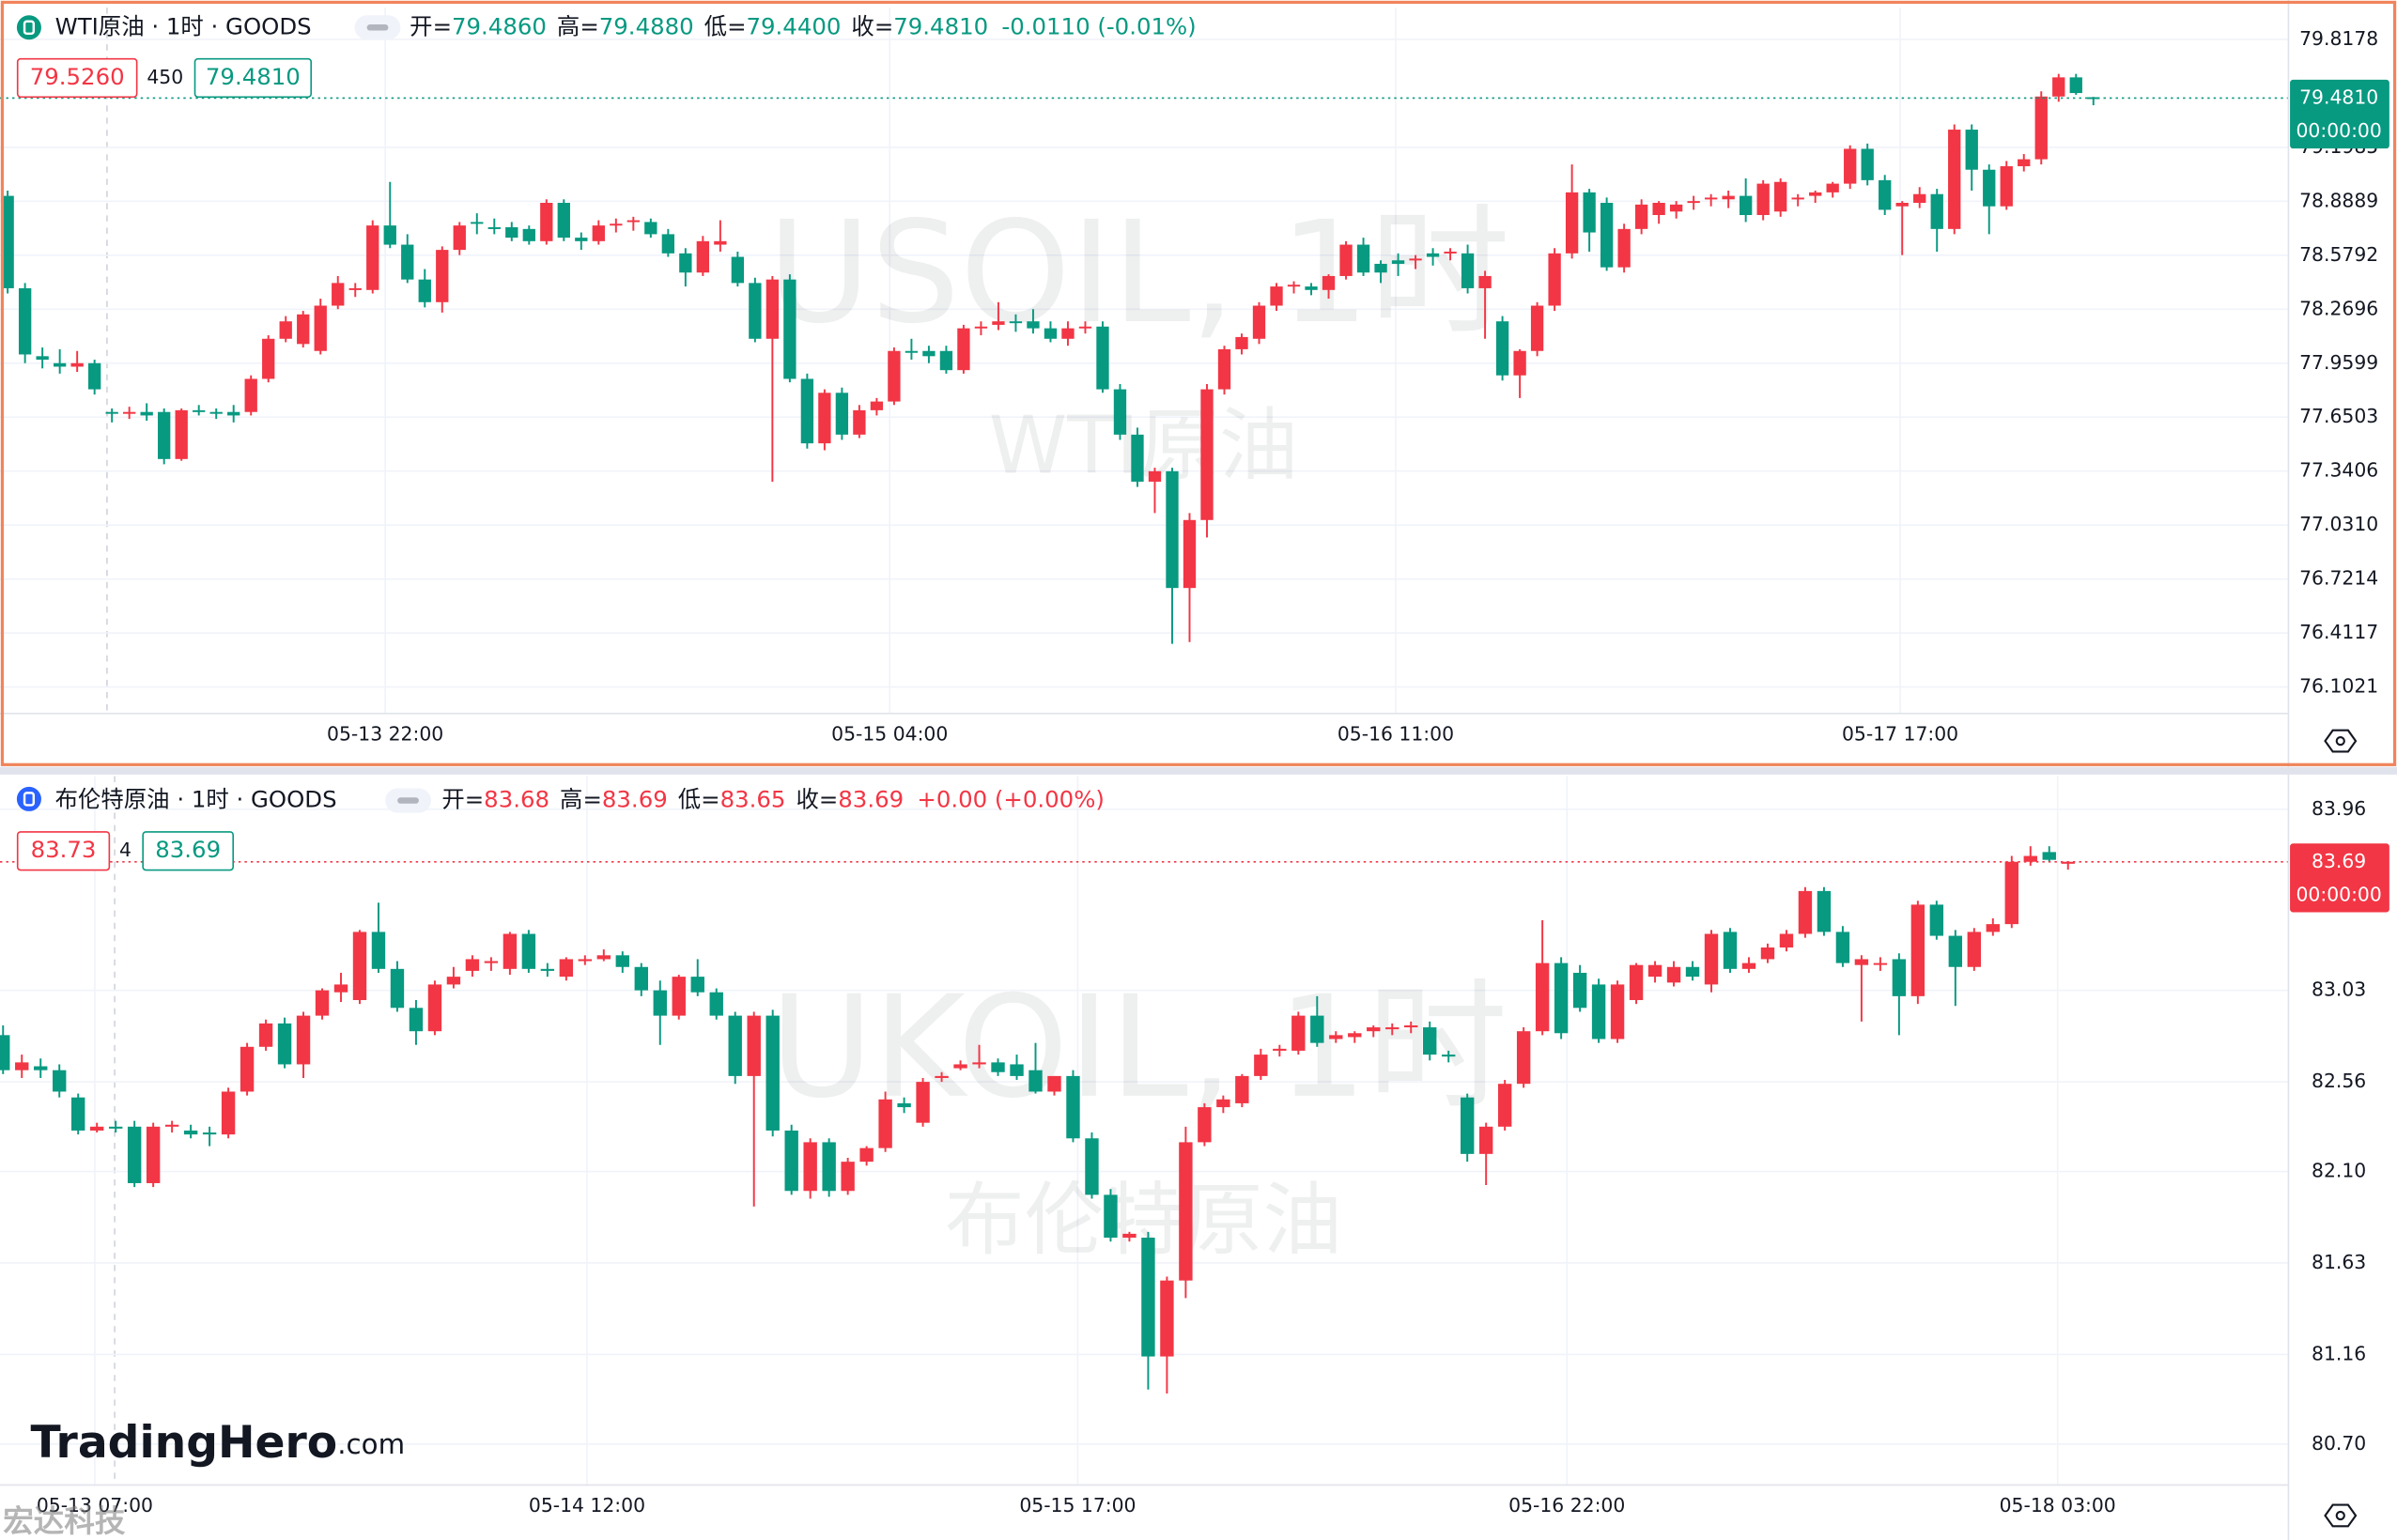  Describe the element at coordinates (2338, 200) in the screenshot. I see `y-tick-label: 78.8889` at that location.